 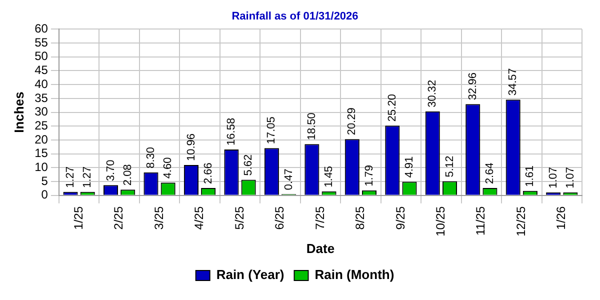 I want to click on data-label: 0.47, so click(x=288, y=179).